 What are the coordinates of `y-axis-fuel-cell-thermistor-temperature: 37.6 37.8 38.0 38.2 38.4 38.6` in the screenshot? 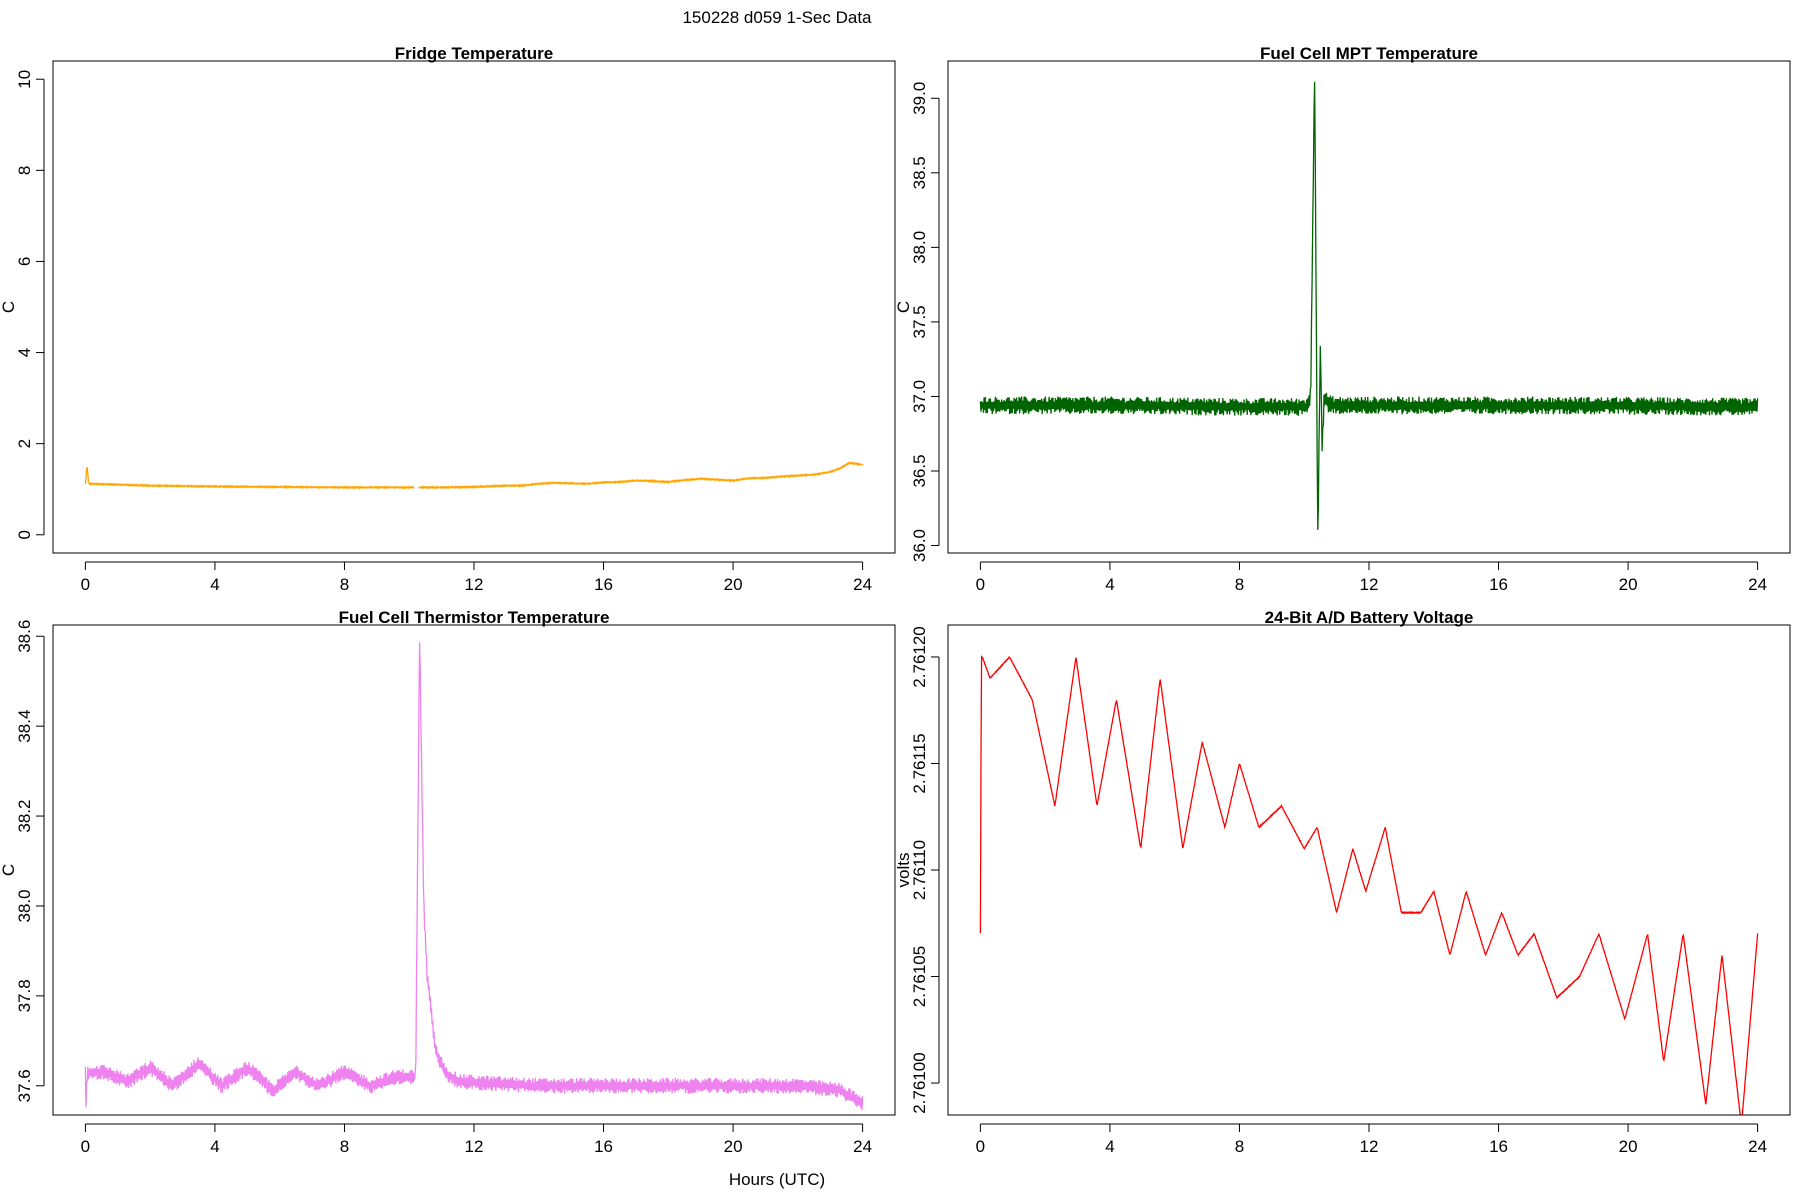 It's located at (30, 861).